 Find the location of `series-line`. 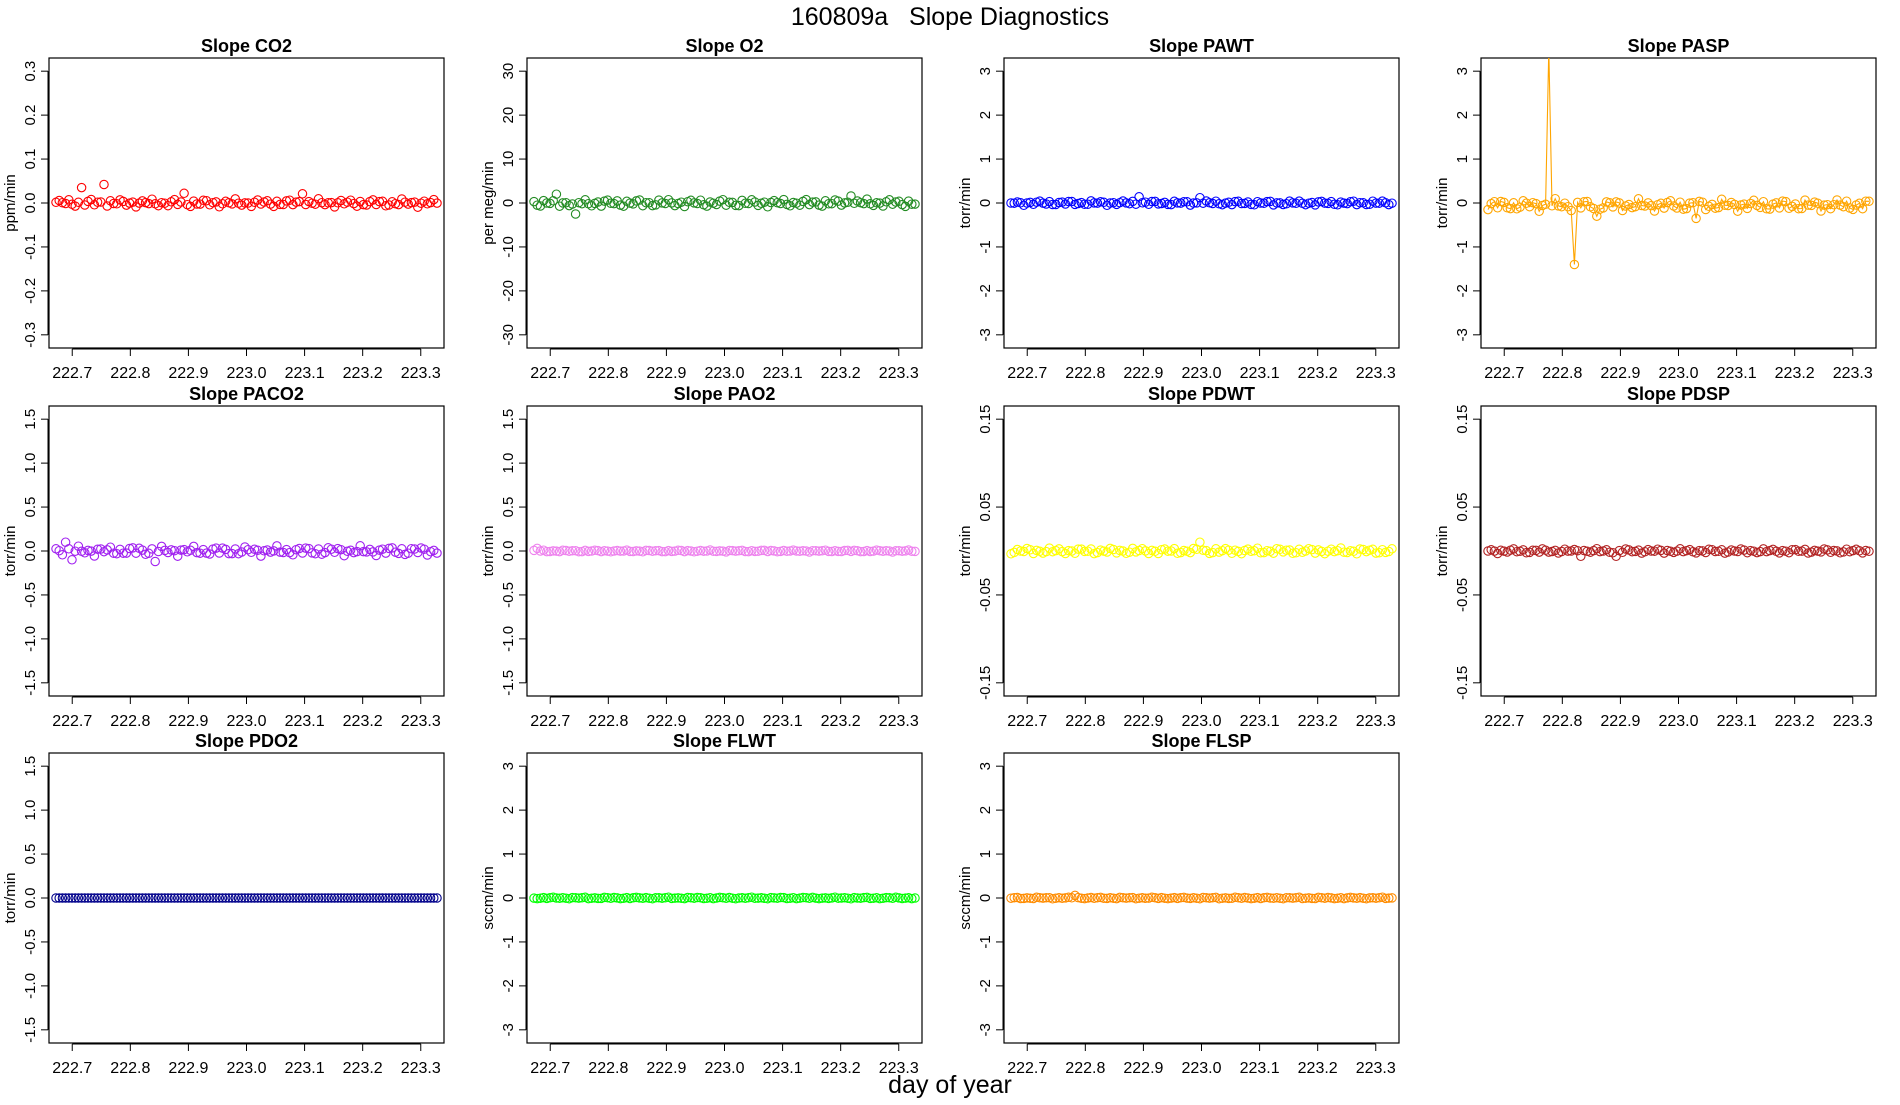

series-line is located at coordinates (1678, 161).